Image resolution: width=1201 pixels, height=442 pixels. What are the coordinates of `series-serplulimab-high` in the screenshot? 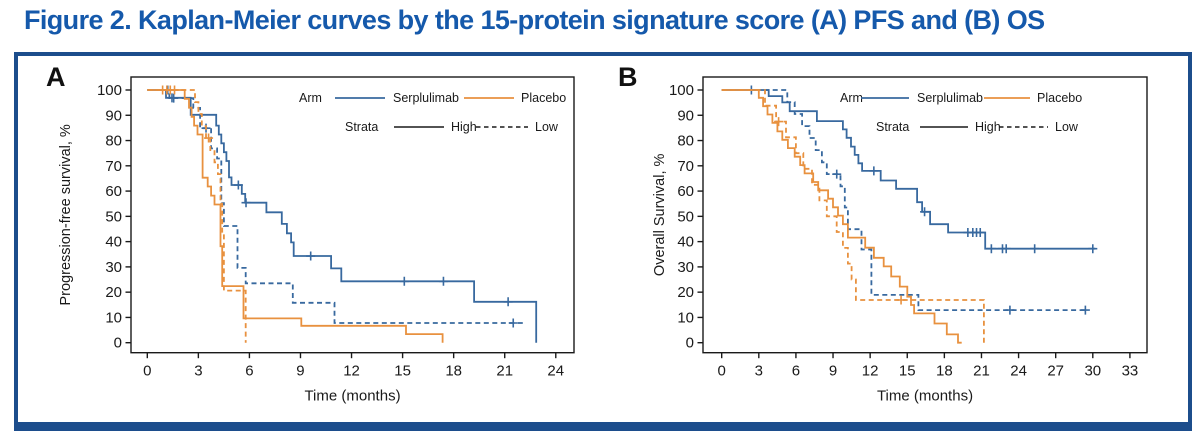 It's located at (909, 169).